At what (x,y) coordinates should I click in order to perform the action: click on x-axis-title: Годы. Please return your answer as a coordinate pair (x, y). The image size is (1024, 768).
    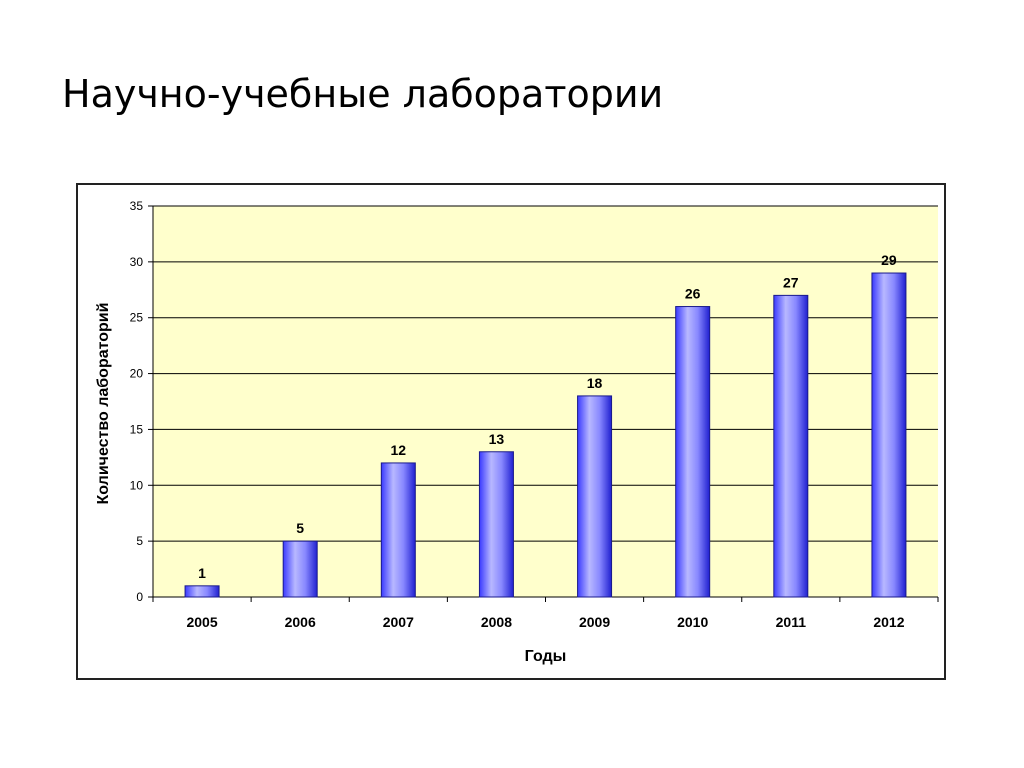
    Looking at the image, I should click on (546, 656).